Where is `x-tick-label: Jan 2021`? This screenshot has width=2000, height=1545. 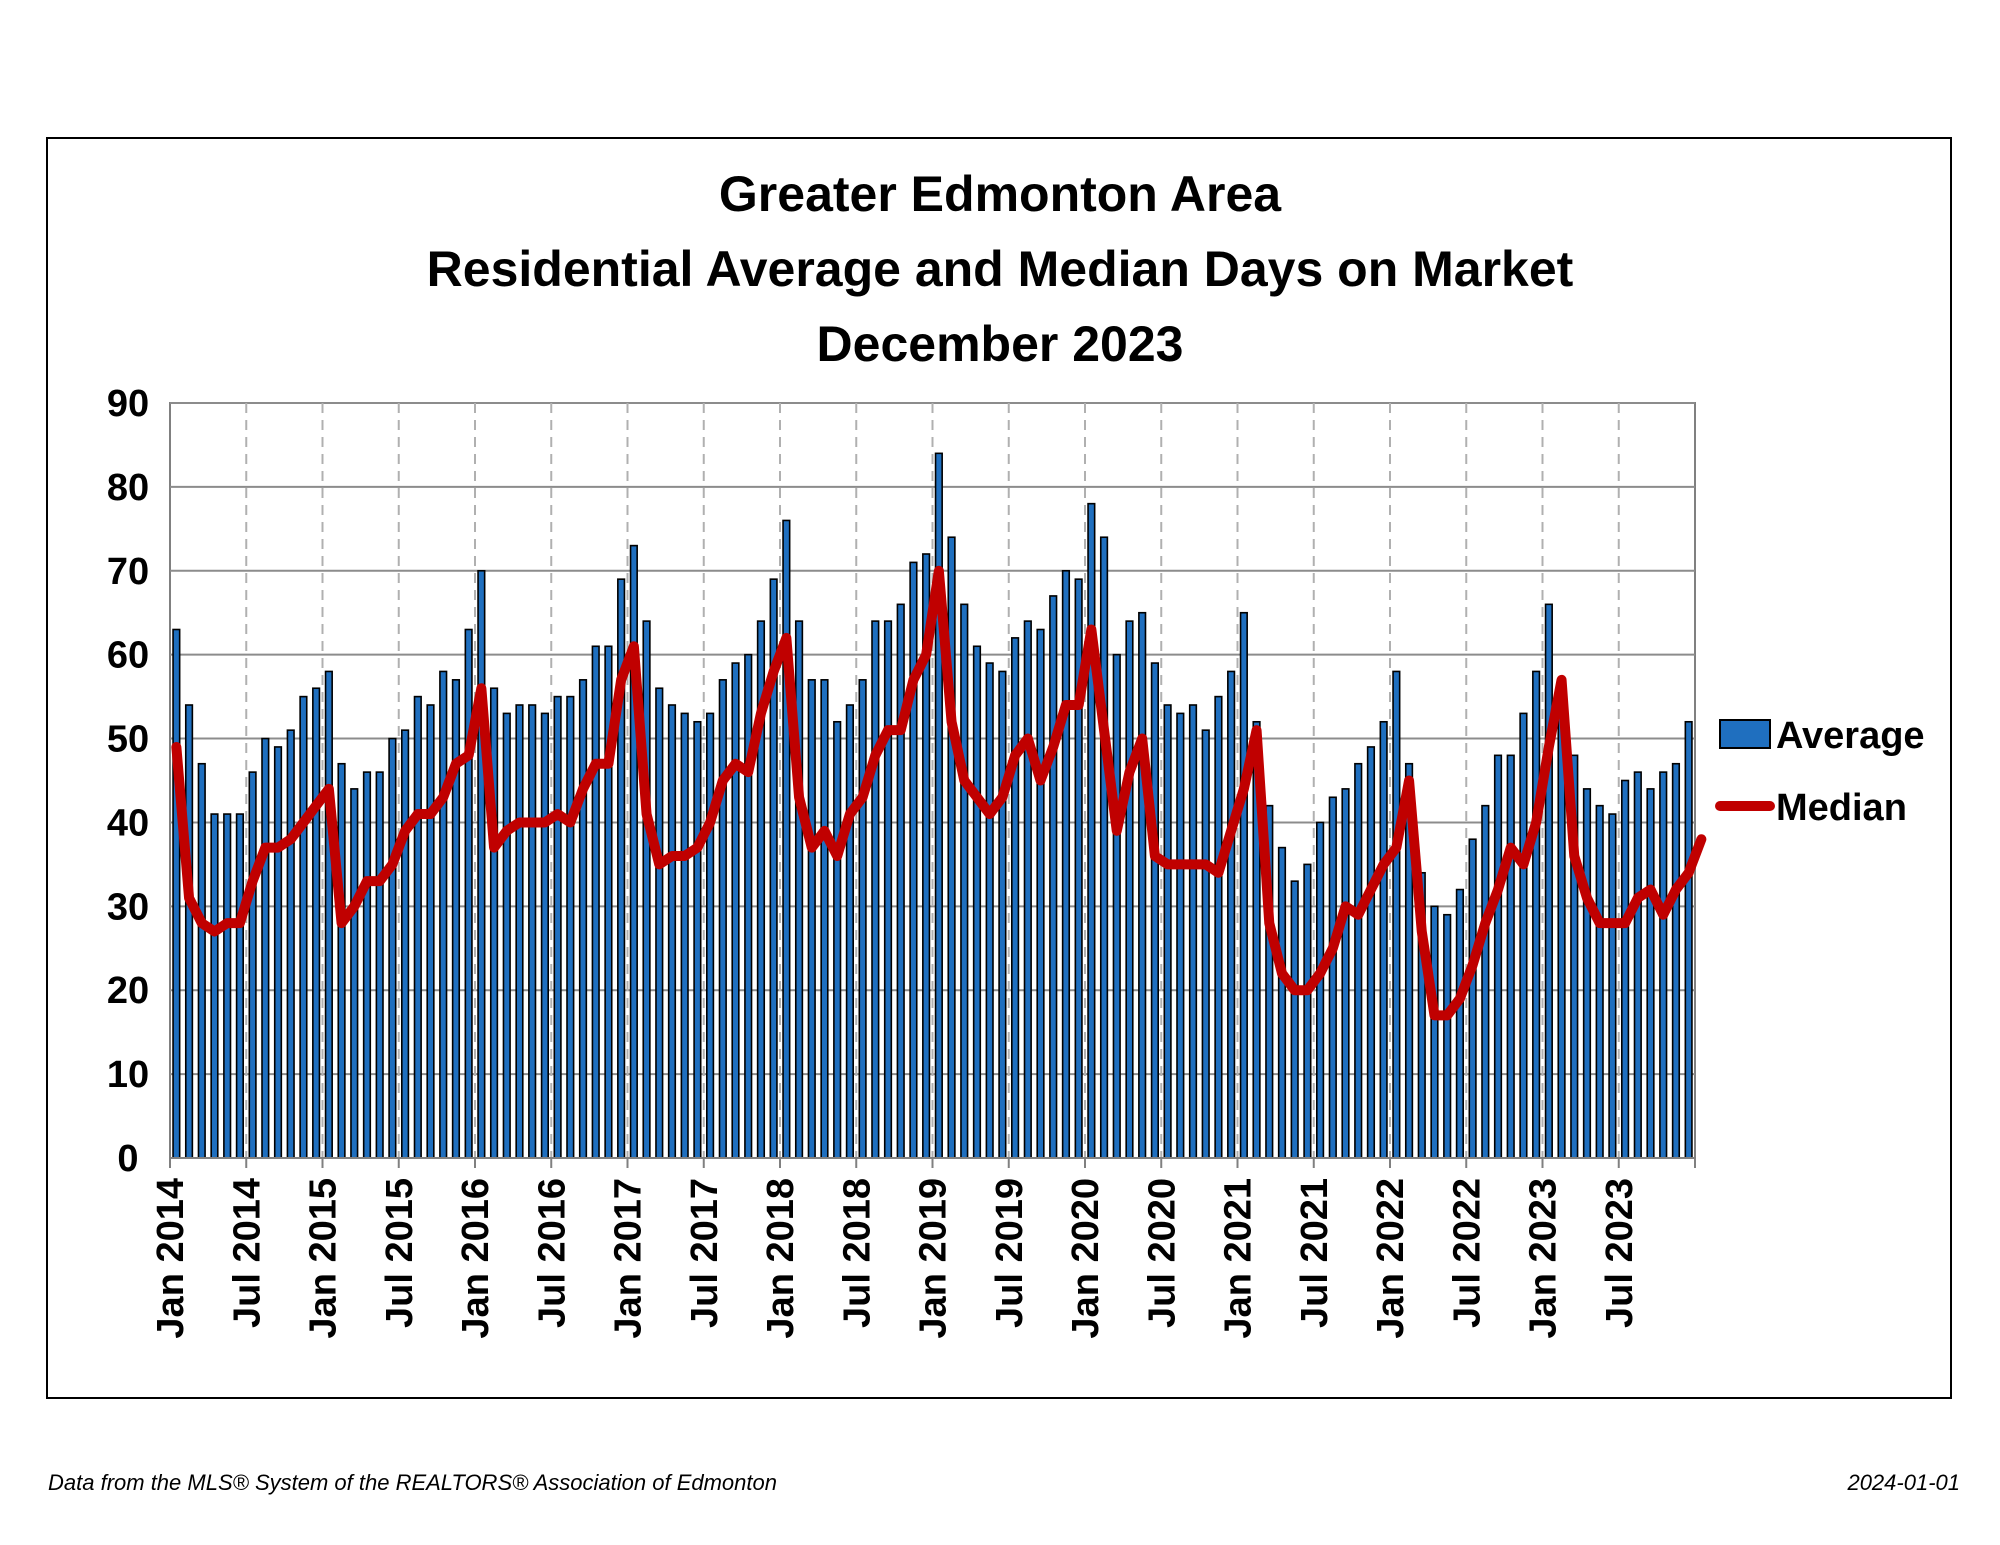
x-tick-label: Jan 2021 is located at coordinates (1239, 1258).